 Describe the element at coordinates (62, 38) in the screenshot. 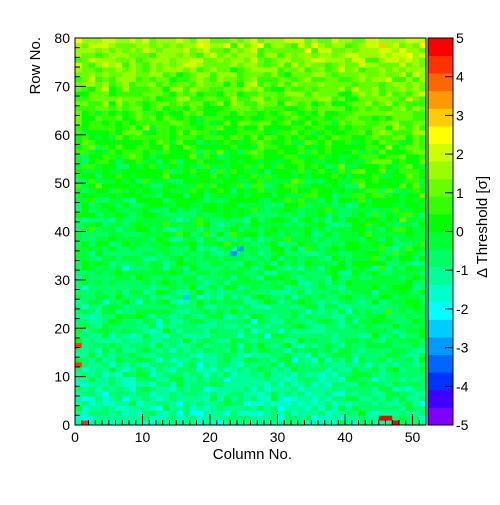

I see `y-tick-label: 80` at that location.